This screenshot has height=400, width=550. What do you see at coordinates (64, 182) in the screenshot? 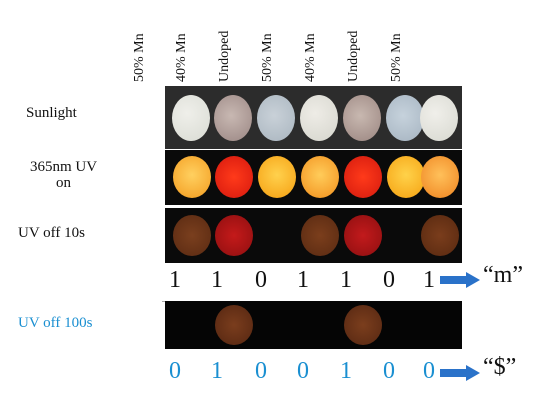
I see `row-label-uv-on-line2: on` at bounding box center [64, 182].